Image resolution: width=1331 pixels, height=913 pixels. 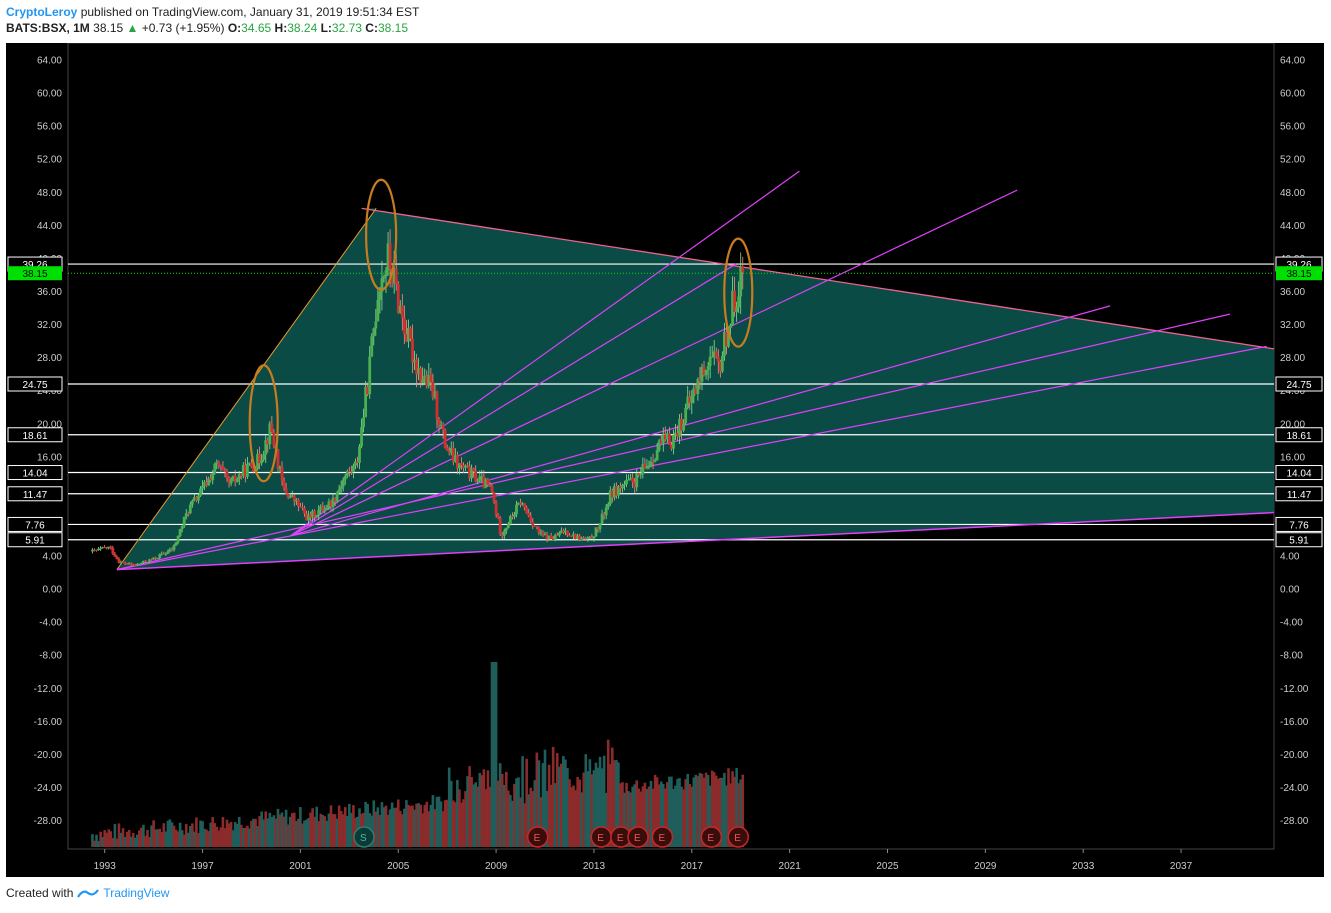 What do you see at coordinates (887, 866) in the screenshot?
I see `x-tick-label: 2025` at bounding box center [887, 866].